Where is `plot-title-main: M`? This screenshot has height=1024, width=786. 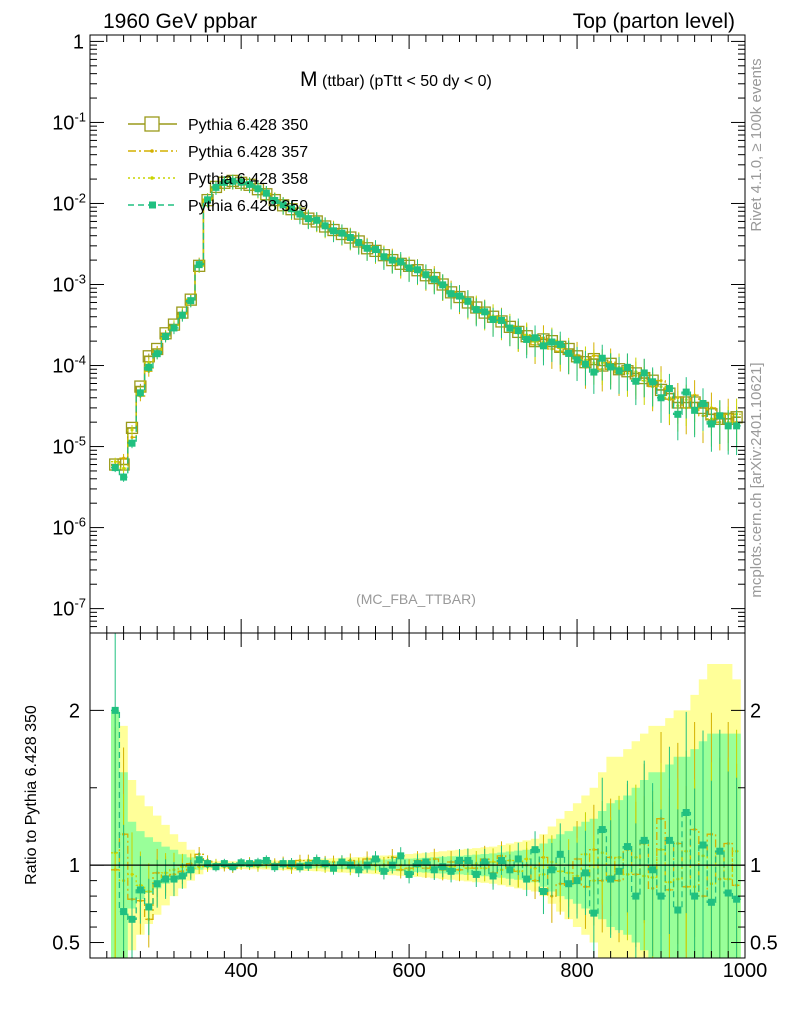 plot-title-main: M is located at coordinates (309, 79).